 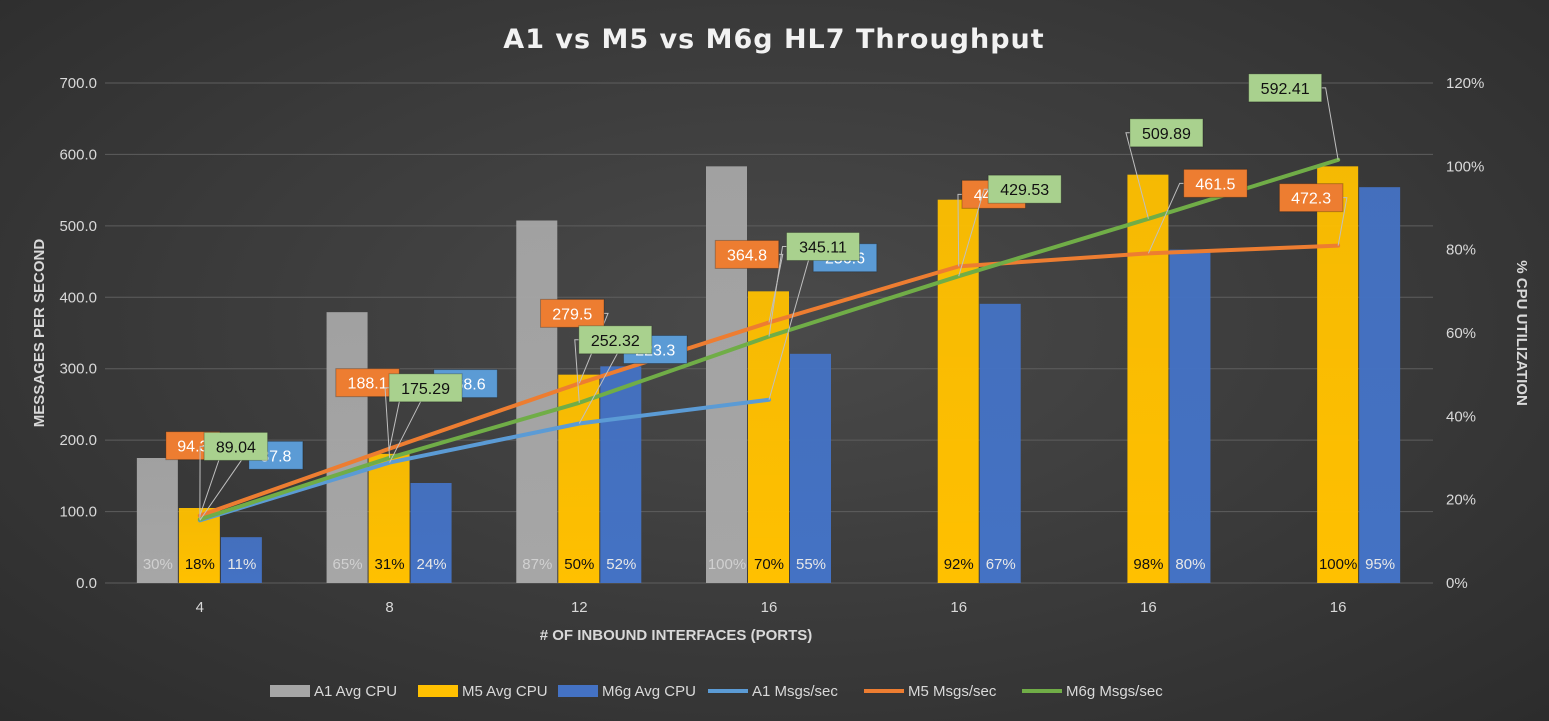 What do you see at coordinates (86, 583) in the screenshot?
I see `y-tick-label: 0.0` at bounding box center [86, 583].